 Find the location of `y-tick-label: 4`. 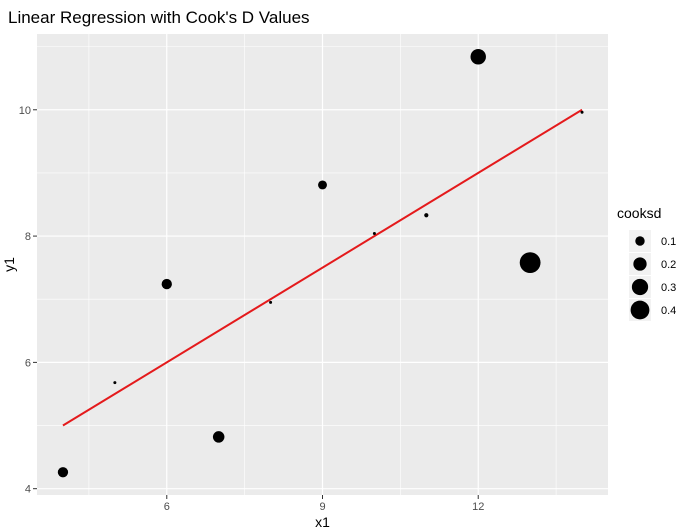

y-tick-label: 4 is located at coordinates (28, 490).